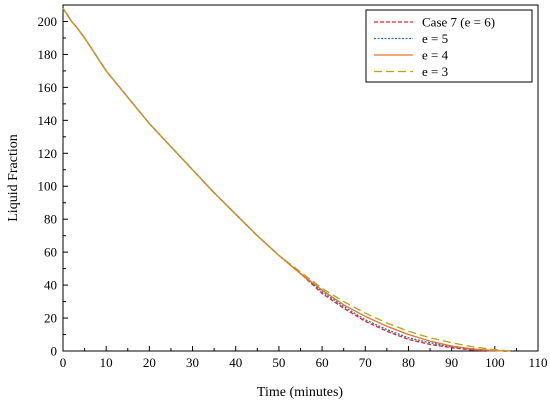 The width and height of the screenshot is (550, 404). Describe the element at coordinates (50, 318) in the screenshot. I see `y-tick-label: 20` at that location.